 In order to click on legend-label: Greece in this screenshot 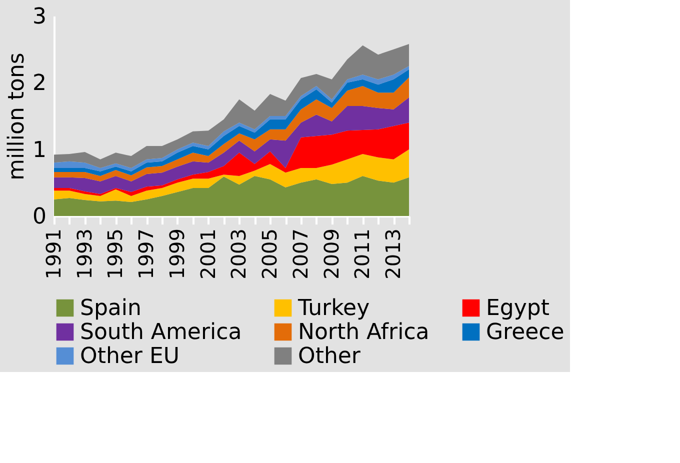, I will do `click(525, 332)`.